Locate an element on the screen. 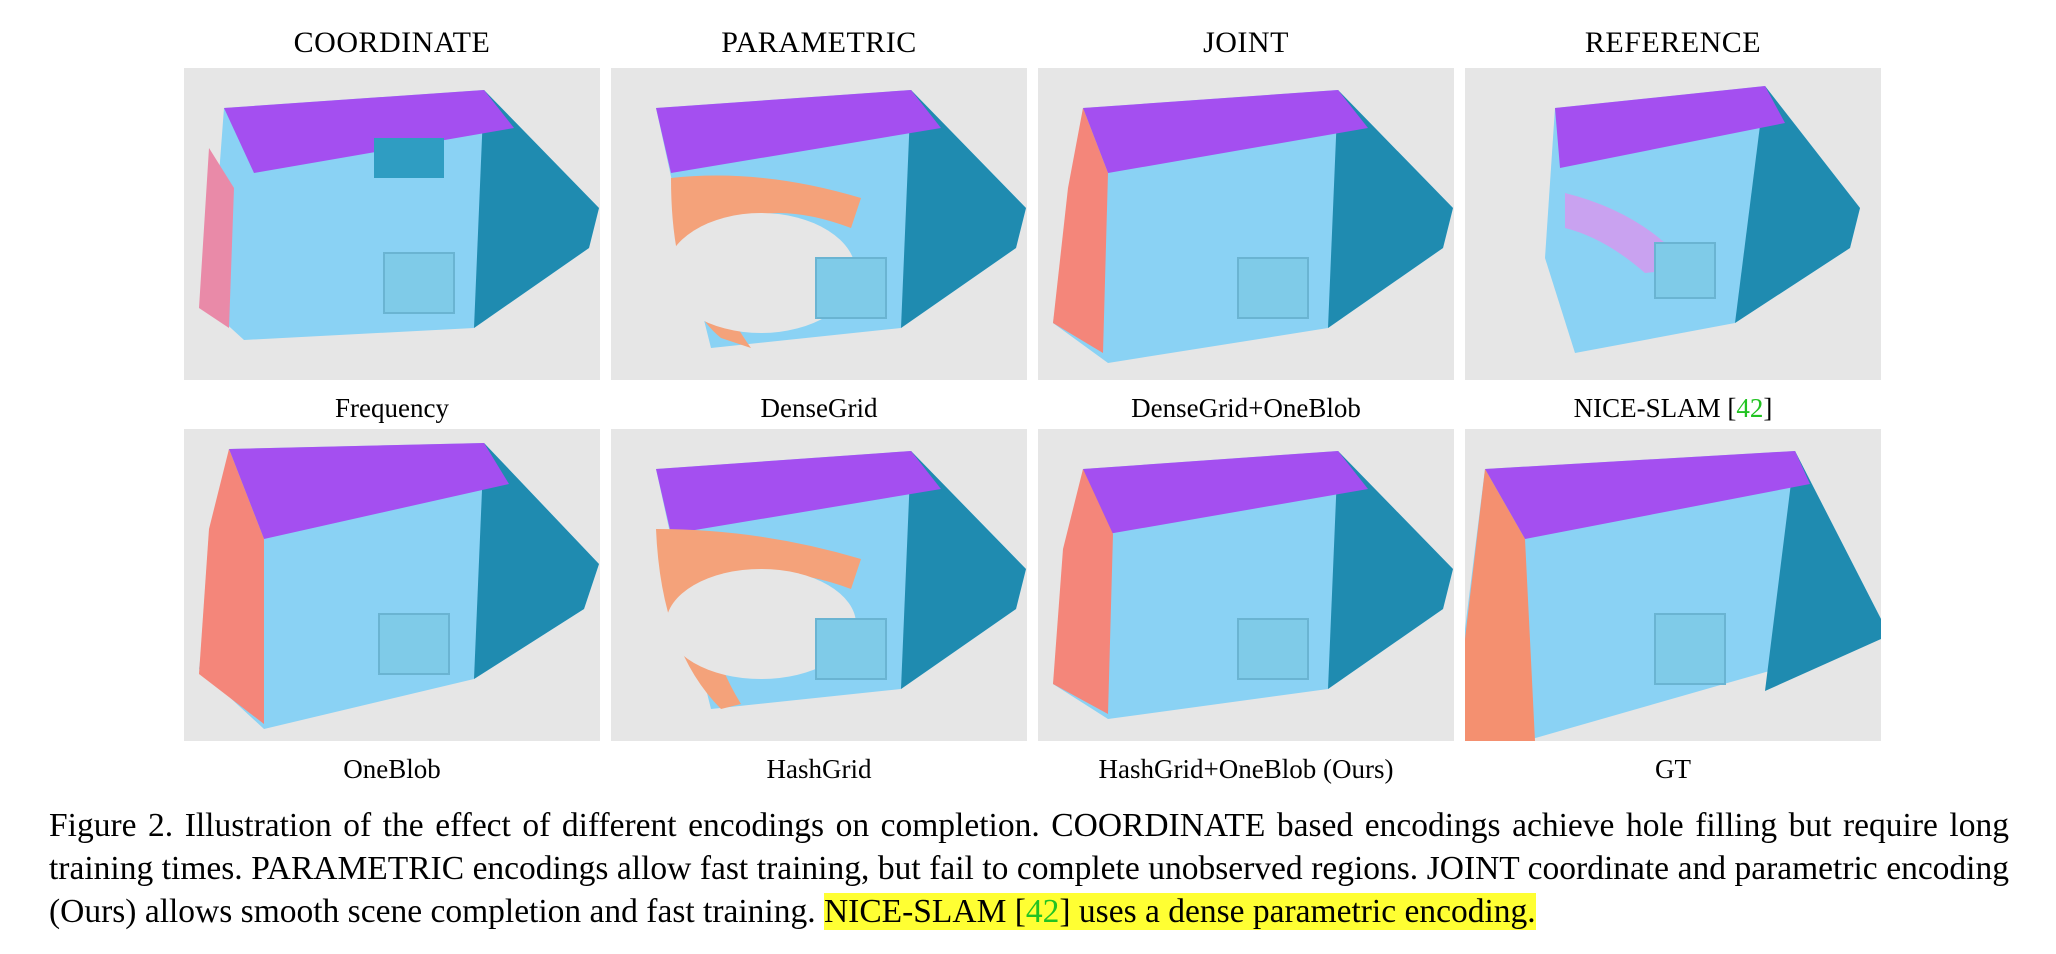 The image size is (2056, 954). render-hashgrid-oneblob is located at coordinates (1246, 585).